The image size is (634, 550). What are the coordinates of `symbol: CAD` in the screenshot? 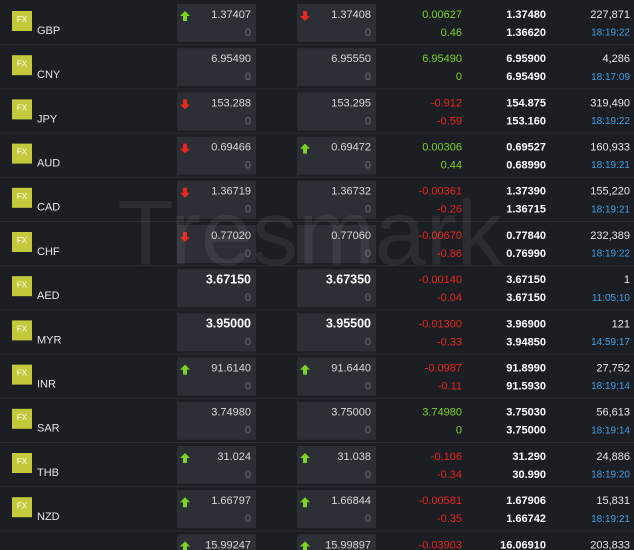 It's located at (48, 208).